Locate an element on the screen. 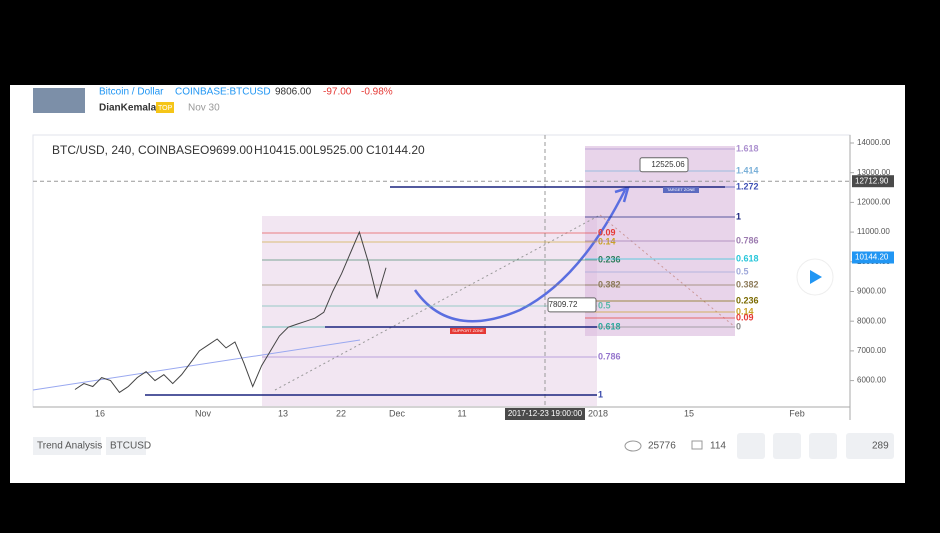  crosshair-price-box is located at coordinates (873, 181).